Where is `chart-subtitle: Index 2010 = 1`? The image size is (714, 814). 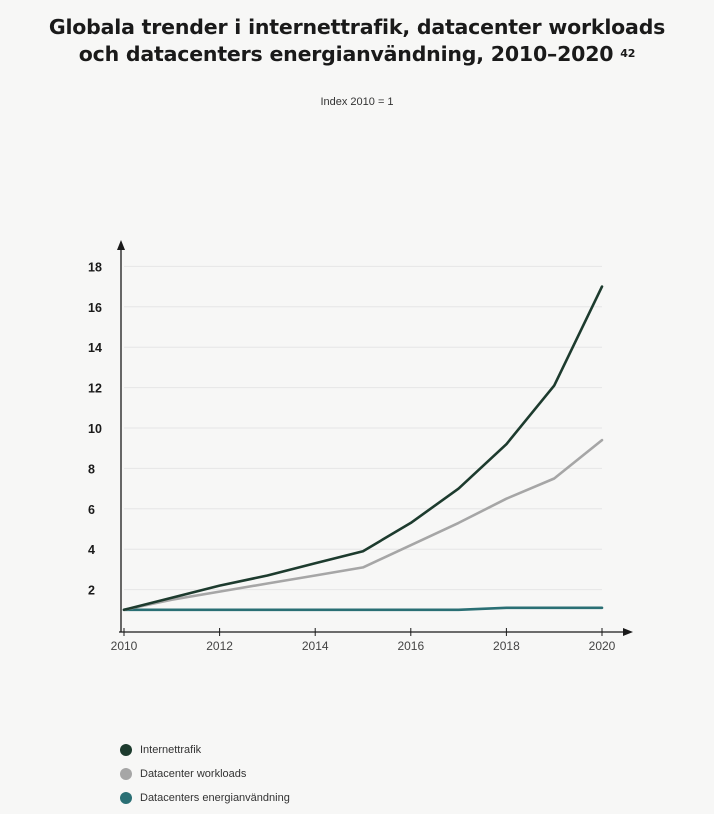
chart-subtitle: Index 2010 = 1 is located at coordinates (357, 102).